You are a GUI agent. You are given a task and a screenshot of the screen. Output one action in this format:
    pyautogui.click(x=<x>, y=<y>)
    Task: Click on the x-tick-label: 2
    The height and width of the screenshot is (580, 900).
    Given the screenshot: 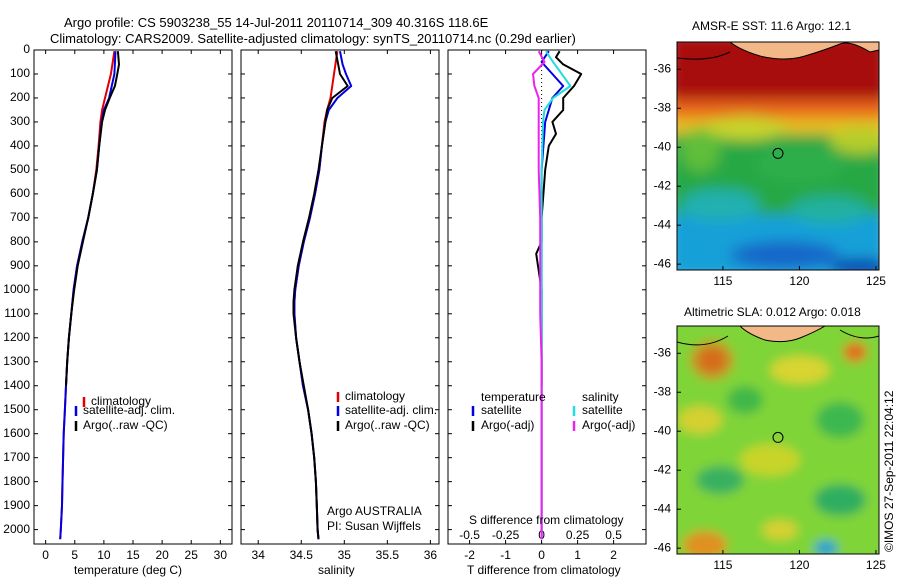 What is the action you would take?
    pyautogui.click(x=613, y=555)
    